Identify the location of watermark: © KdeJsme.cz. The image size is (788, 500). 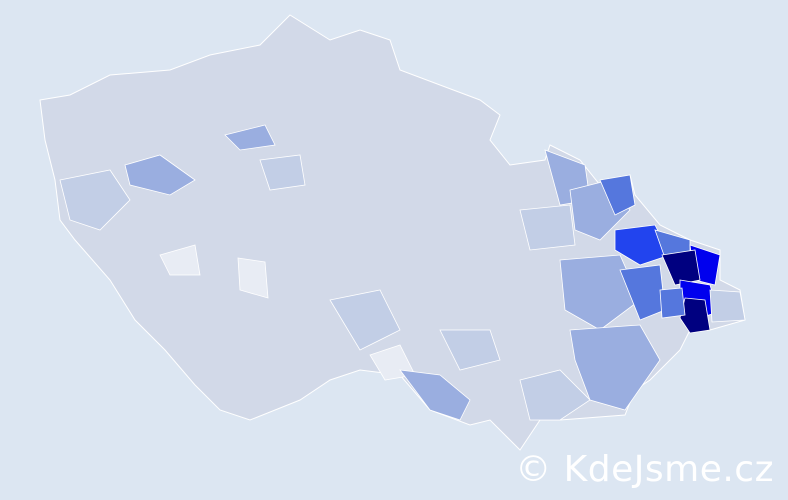
(644, 469).